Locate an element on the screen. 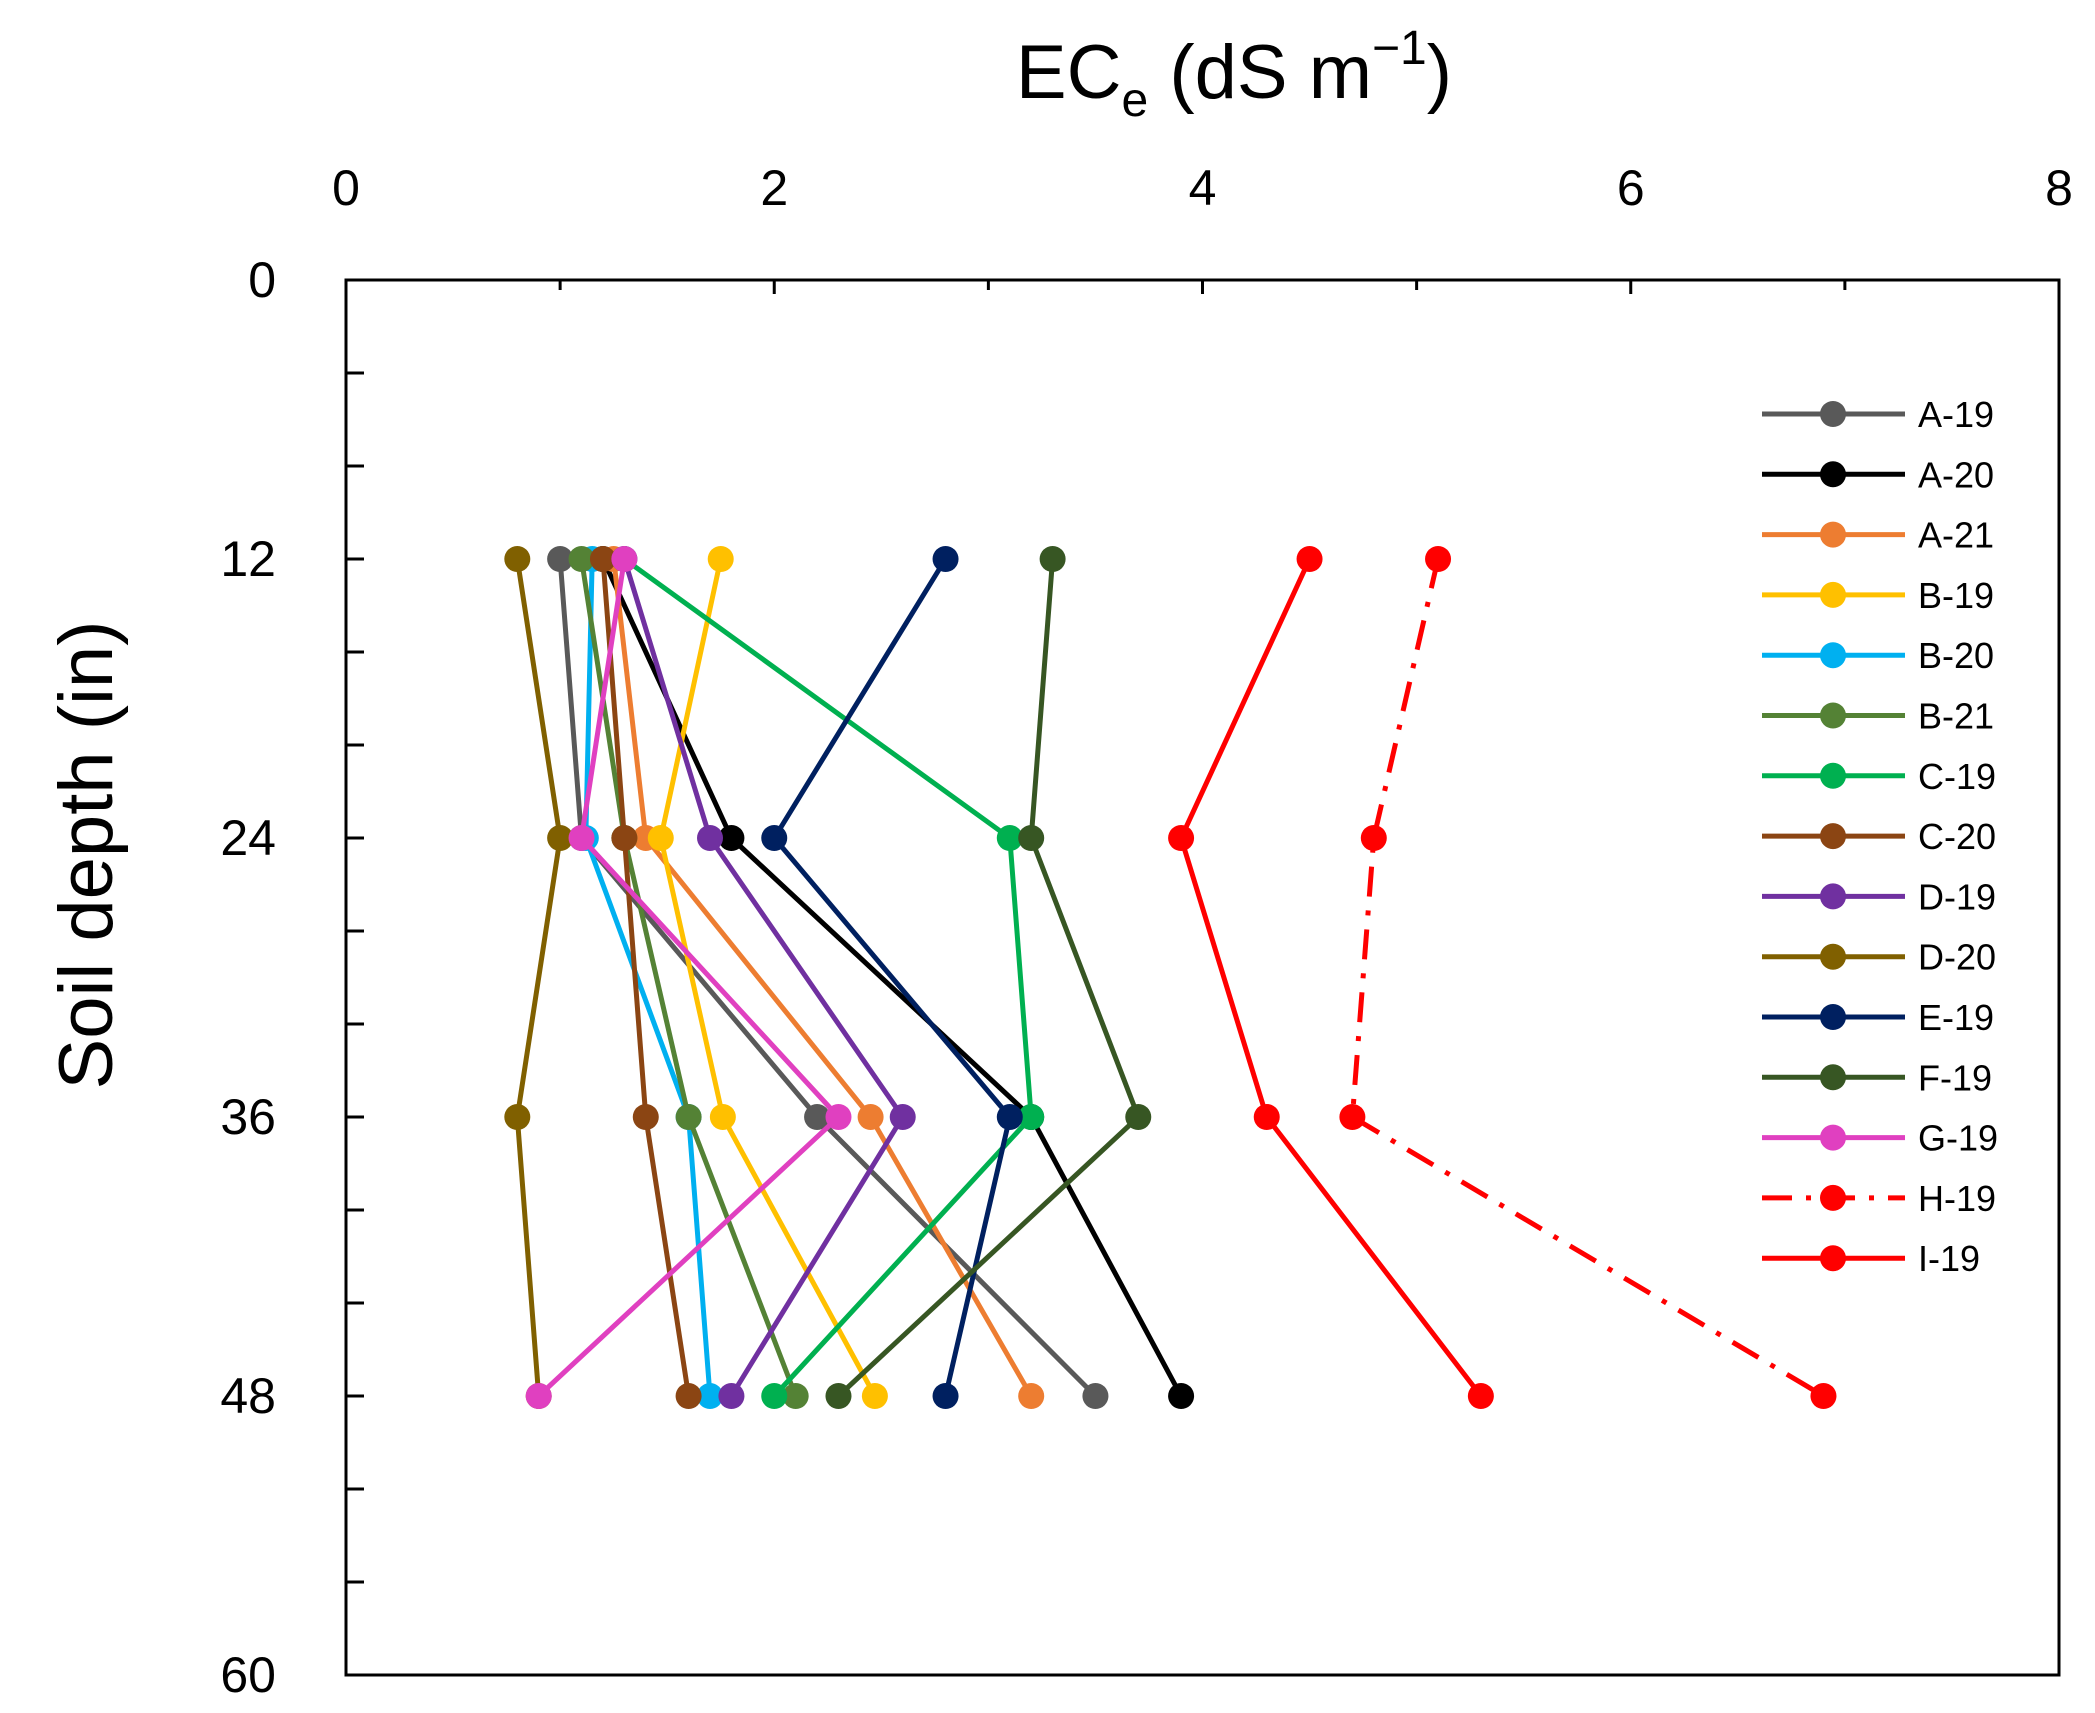 Image resolution: width=2095 pixels, height=1713 pixels. legend-label-h-19: H-19 is located at coordinates (1957, 1198).